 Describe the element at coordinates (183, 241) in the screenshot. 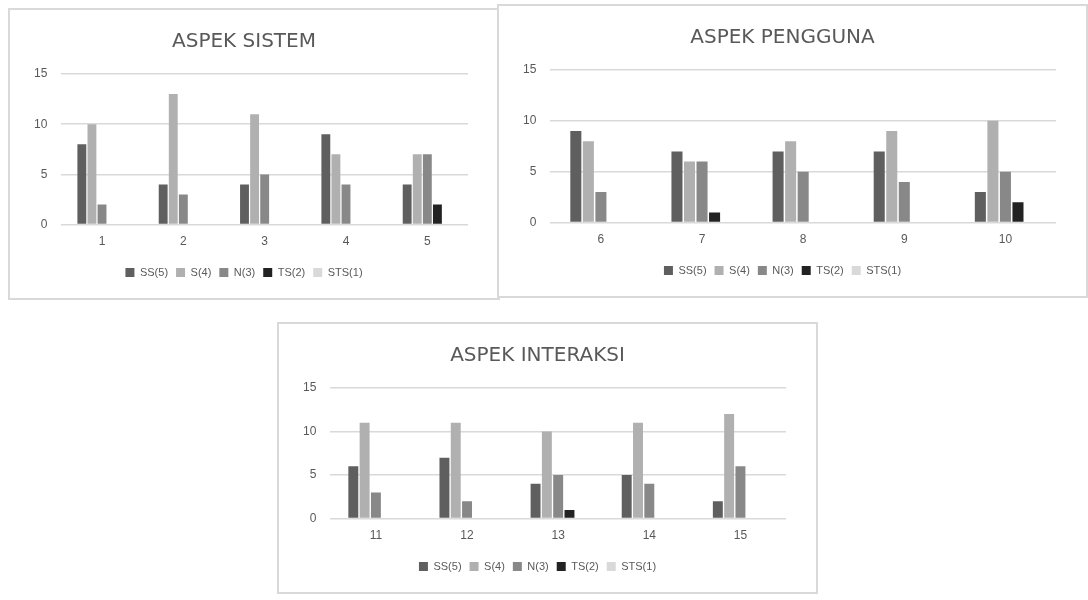

I see `x-tick-label: 2` at that location.